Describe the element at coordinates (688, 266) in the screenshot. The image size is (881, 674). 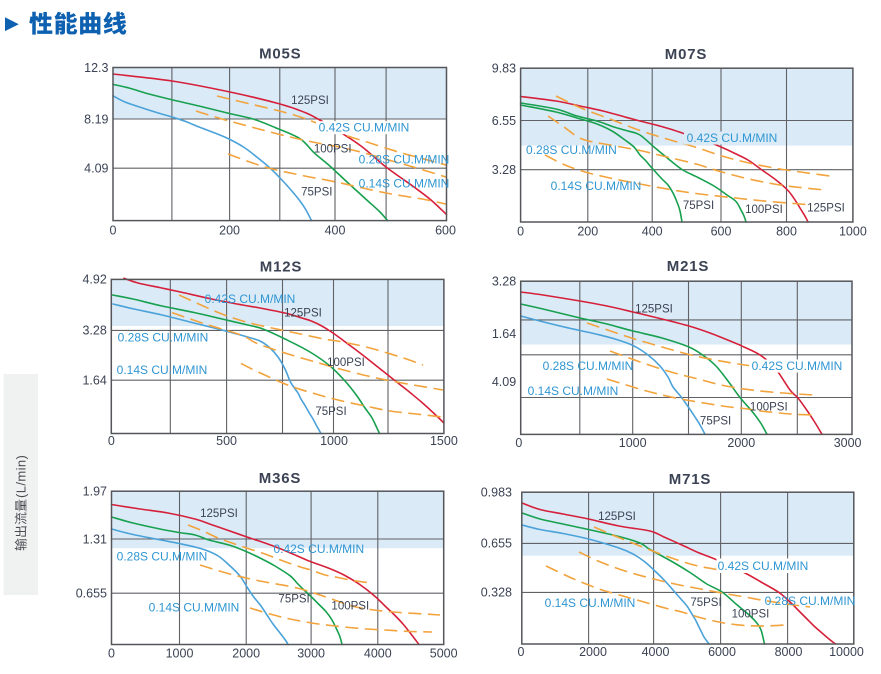
I see `svg-text: M21S` at that location.